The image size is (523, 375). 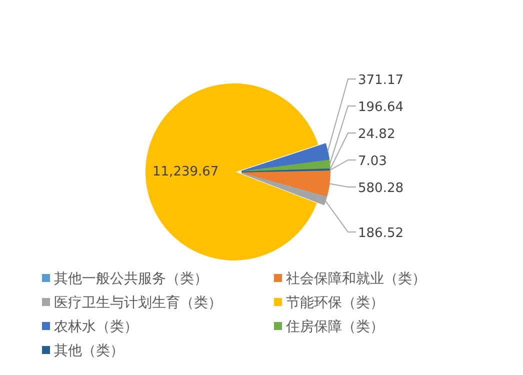 I want to click on legend-label: 农林水（类）, so click(x=96, y=327).